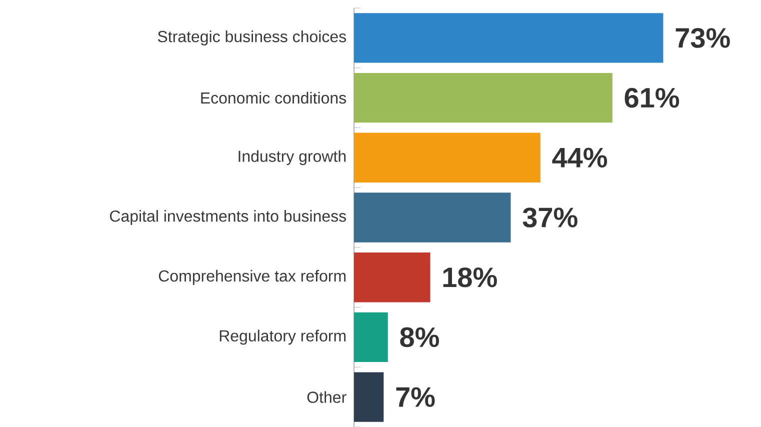 Image resolution: width=761 pixels, height=427 pixels. I want to click on data-label: 61%, so click(652, 98).